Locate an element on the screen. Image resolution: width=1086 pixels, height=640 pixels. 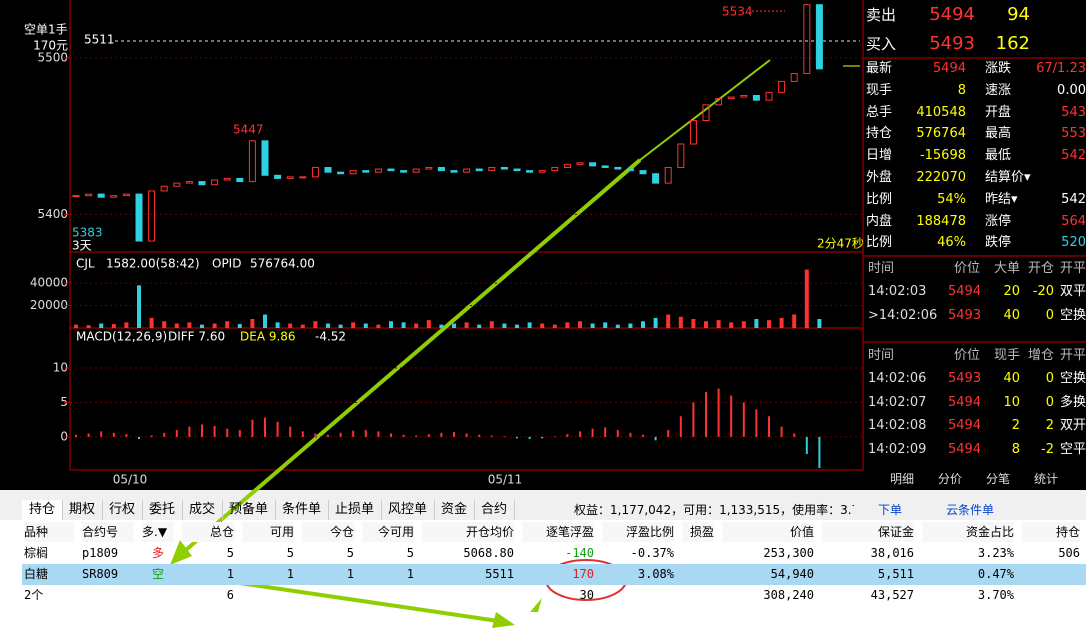
table-cell: 3.23% is located at coordinates (995, 553).